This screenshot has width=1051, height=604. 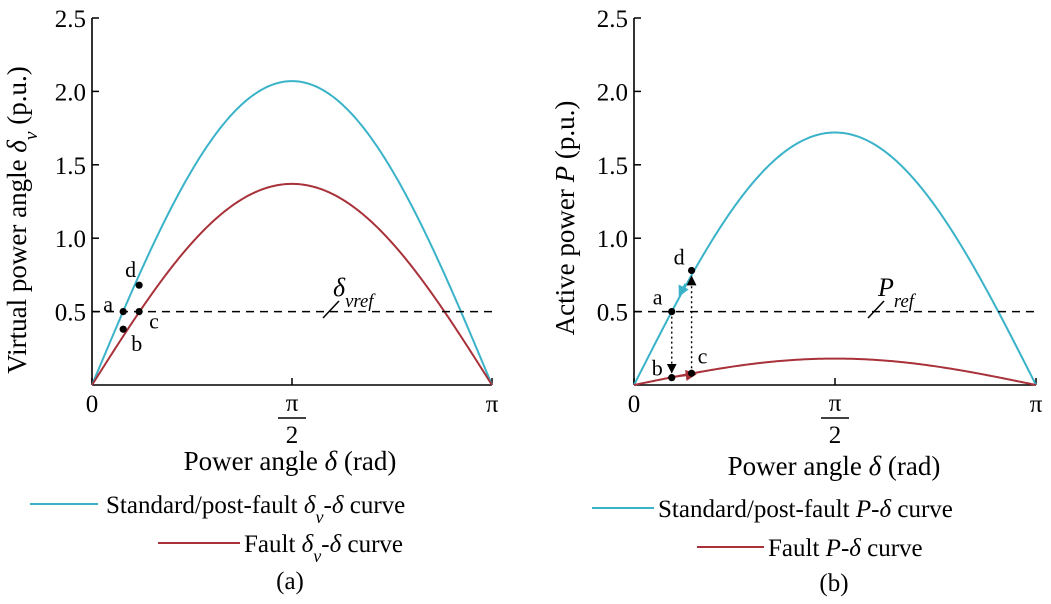 I want to click on panel-b-x-tick-denominator: 2, so click(x=835, y=435).